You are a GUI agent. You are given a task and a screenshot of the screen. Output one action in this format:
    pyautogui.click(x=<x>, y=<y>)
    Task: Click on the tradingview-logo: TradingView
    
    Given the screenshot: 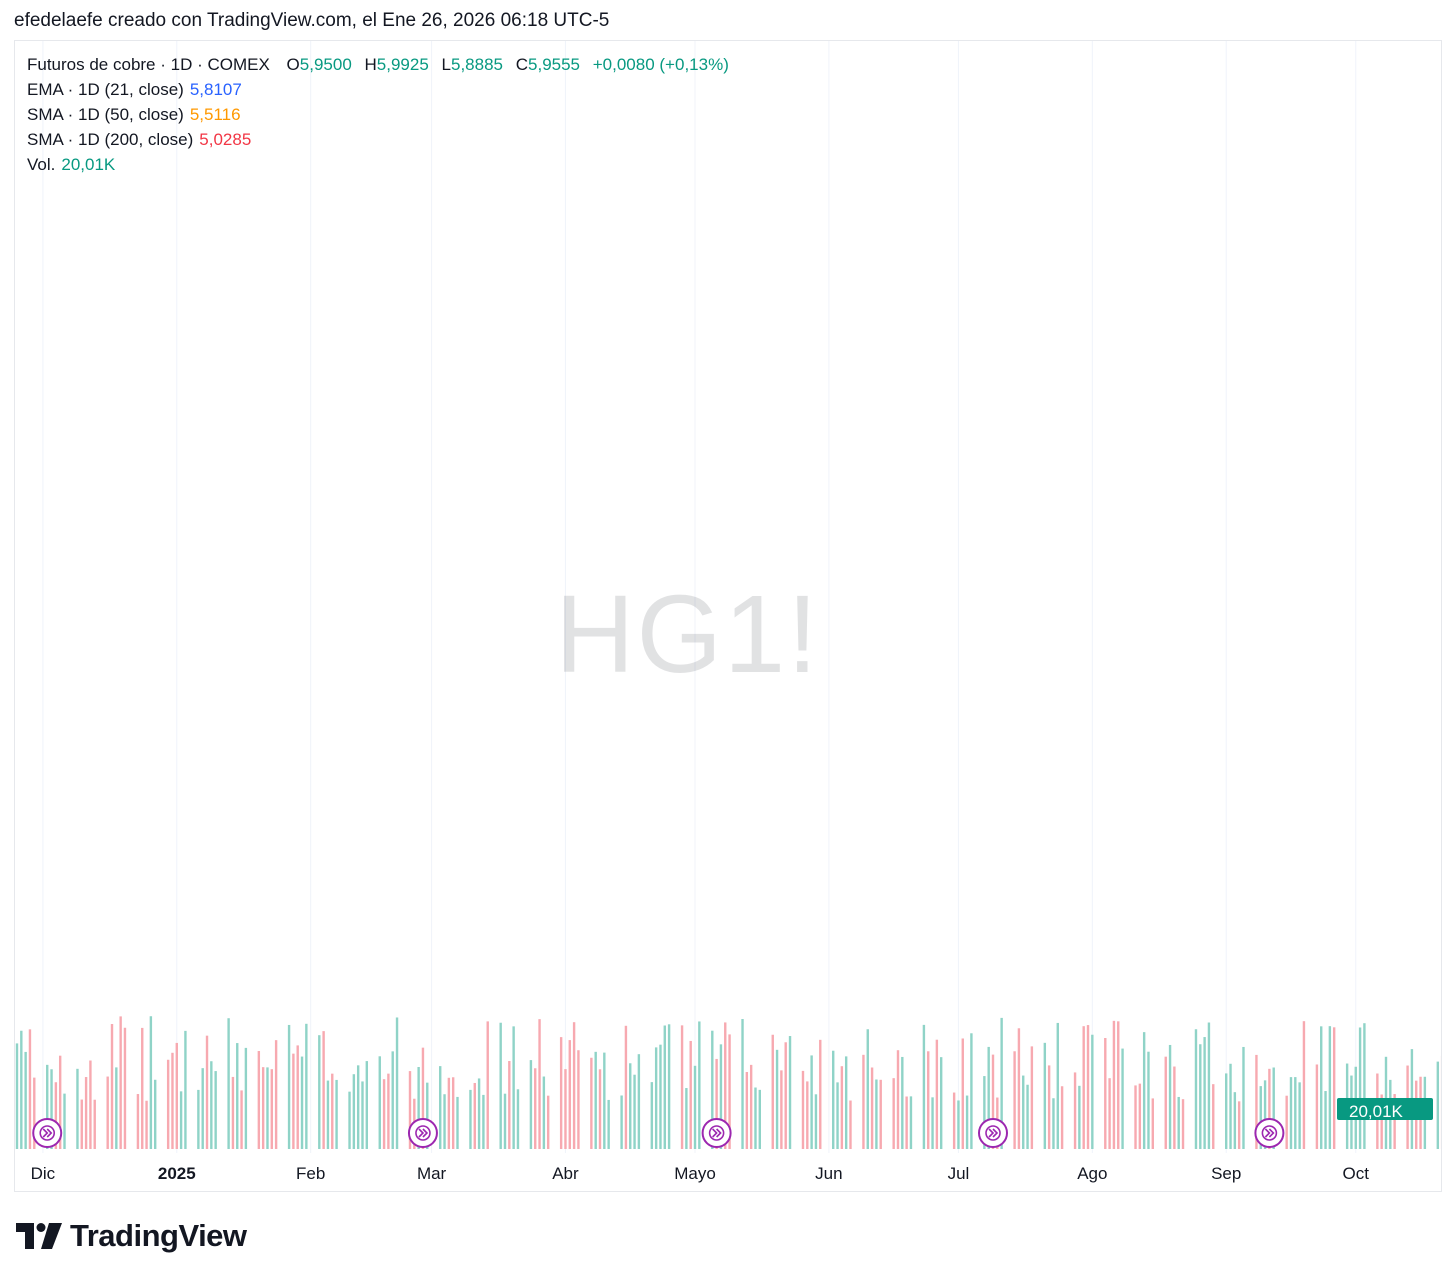 What is the action you would take?
    pyautogui.click(x=131, y=1236)
    